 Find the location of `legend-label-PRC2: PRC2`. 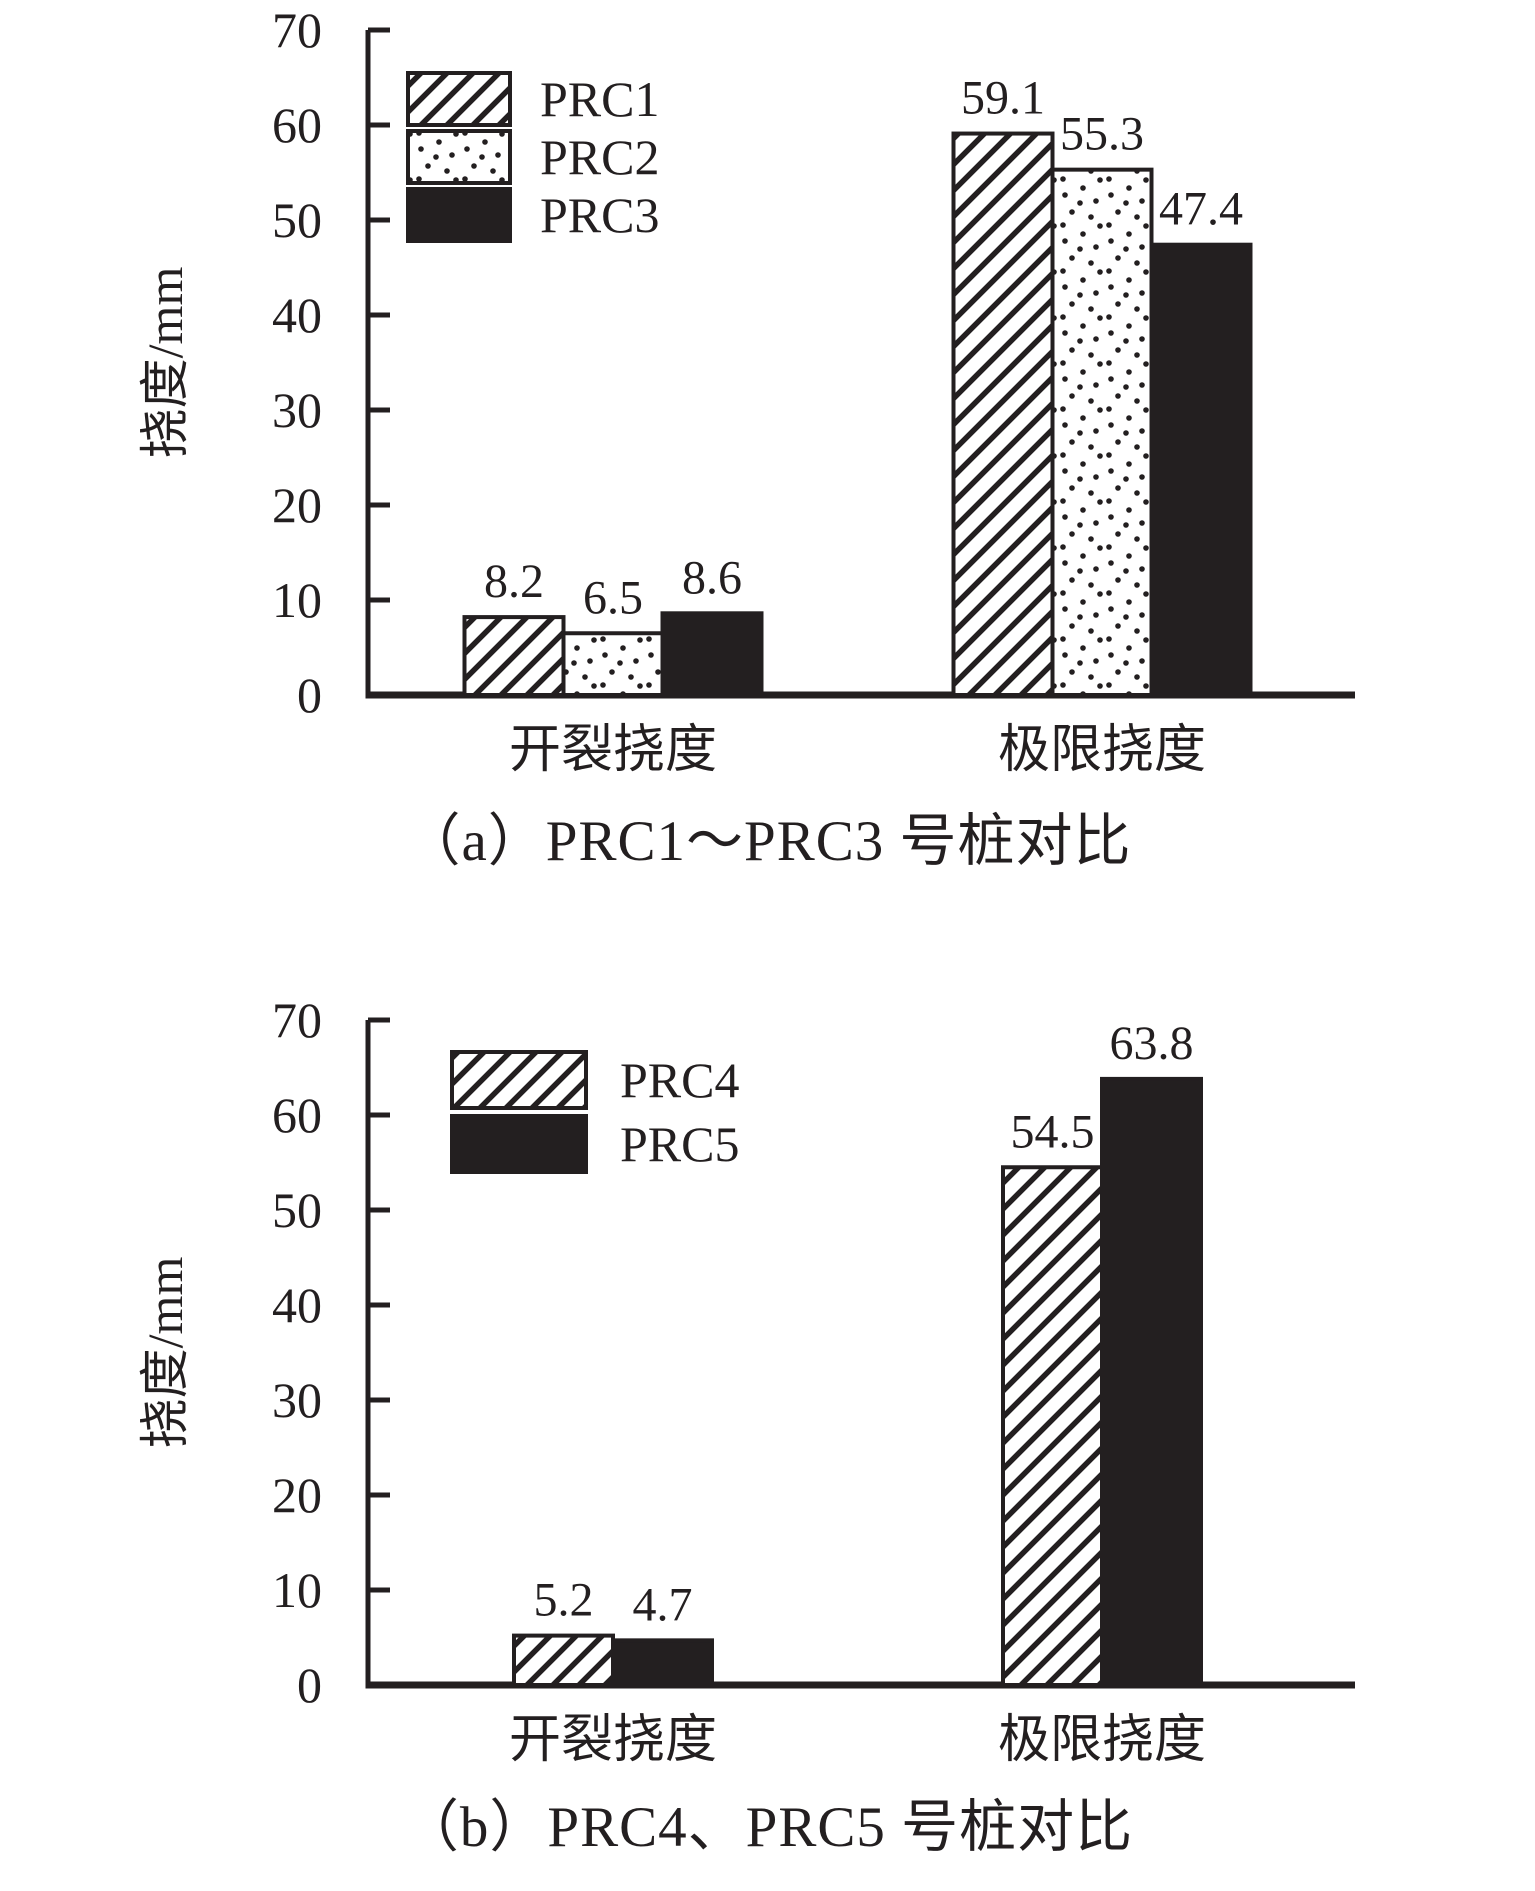

legend-label-PRC2: PRC2 is located at coordinates (600, 157).